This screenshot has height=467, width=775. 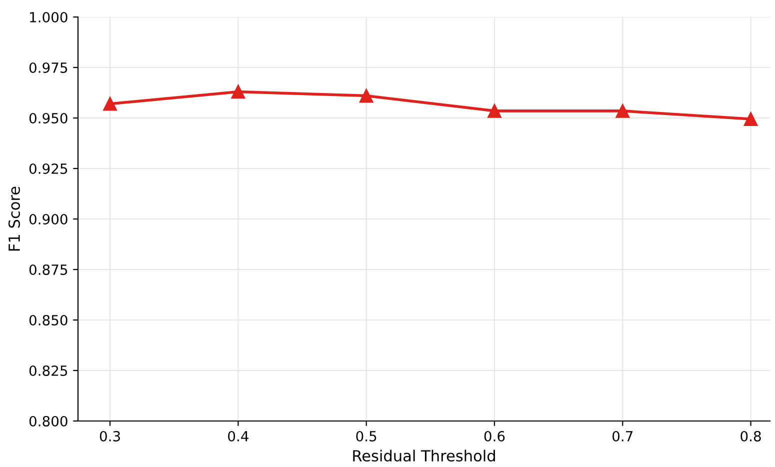 I want to click on y-tick-label: 0.875, so click(x=48, y=269).